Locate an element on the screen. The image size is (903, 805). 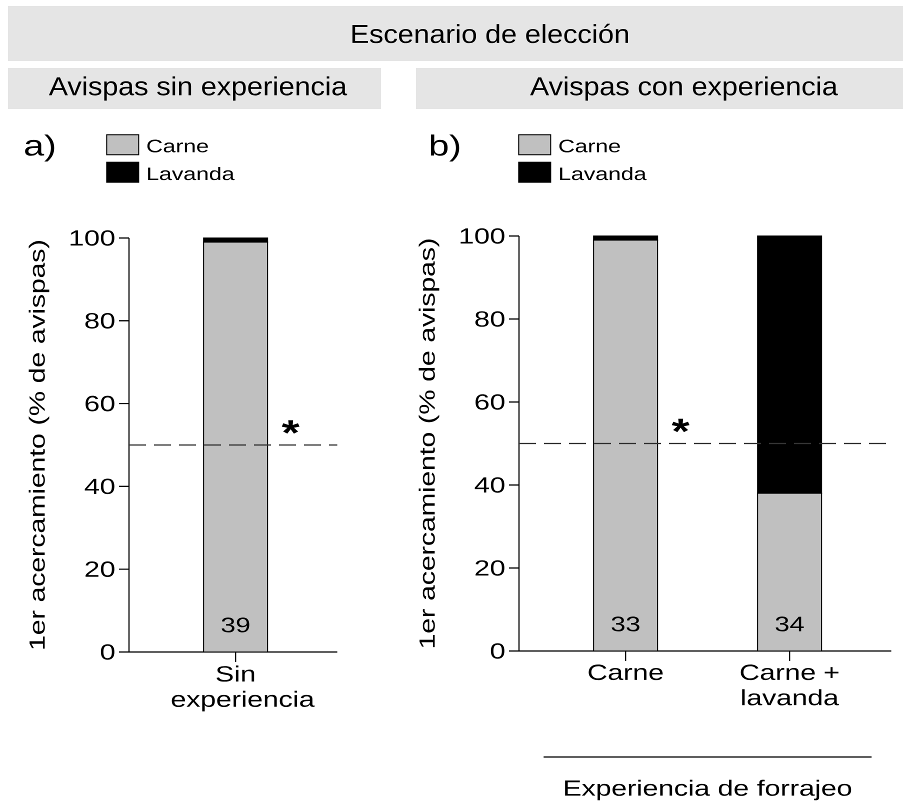
annotation: 34 is located at coordinates (790, 624).